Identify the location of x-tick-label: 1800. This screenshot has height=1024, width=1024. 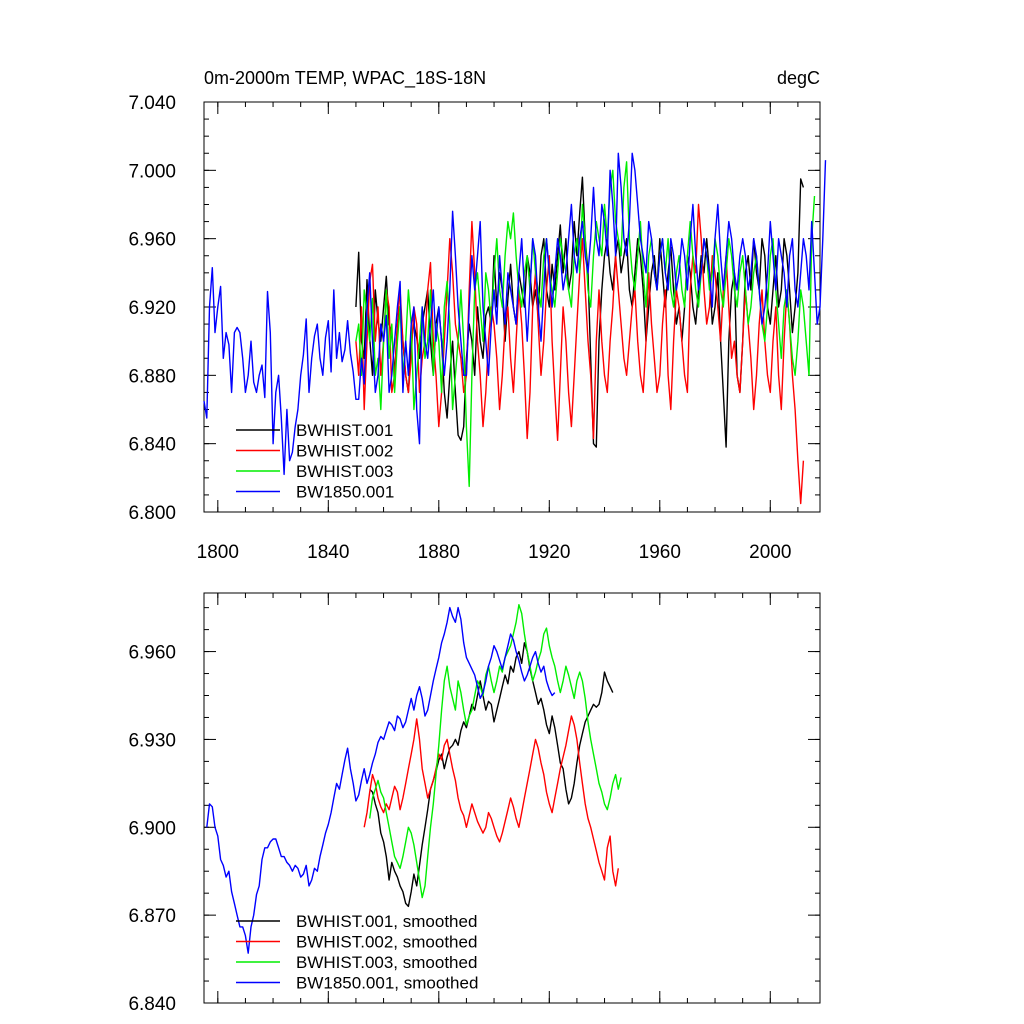
(218, 552).